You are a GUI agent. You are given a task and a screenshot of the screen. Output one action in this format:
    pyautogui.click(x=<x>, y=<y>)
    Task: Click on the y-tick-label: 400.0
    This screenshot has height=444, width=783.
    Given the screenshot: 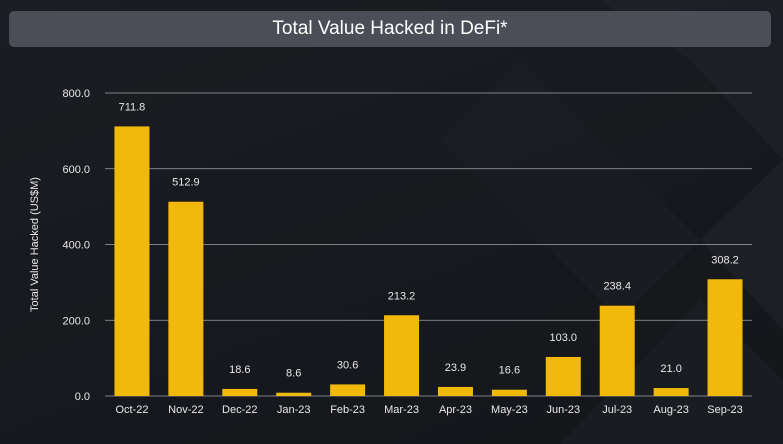 What is the action you would take?
    pyautogui.click(x=76, y=246)
    